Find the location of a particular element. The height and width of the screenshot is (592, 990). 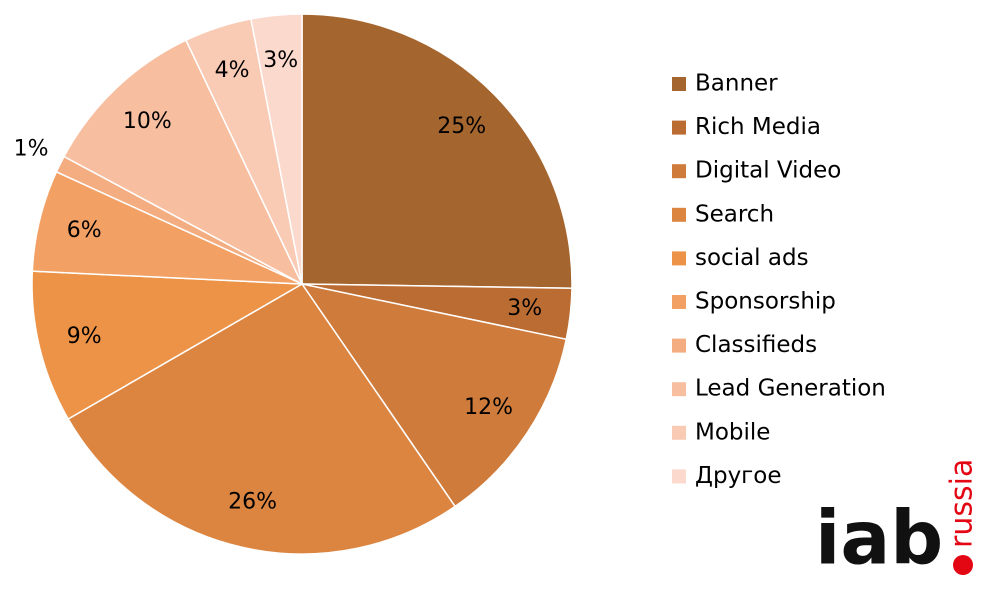

legend-label: Mobile is located at coordinates (732, 432).